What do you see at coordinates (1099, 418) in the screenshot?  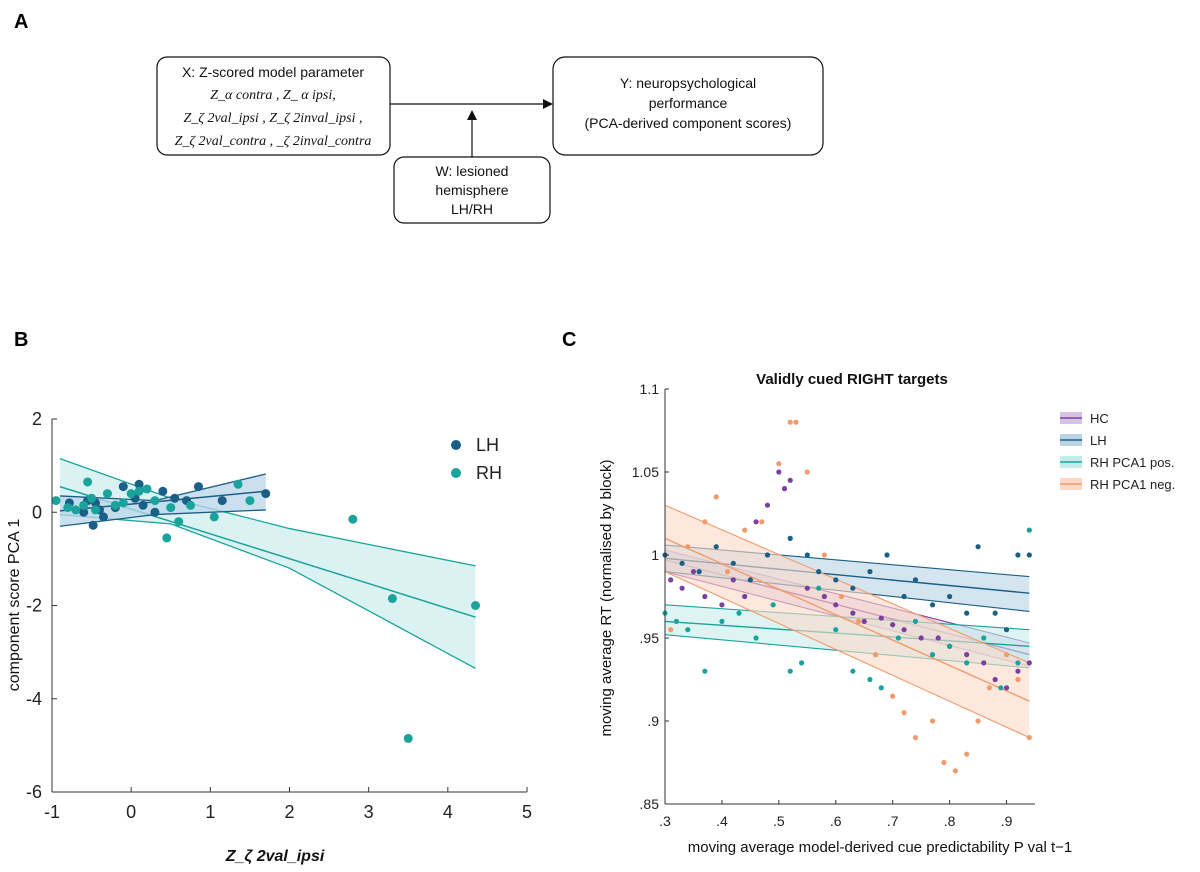 I see `legend-label: HC` at bounding box center [1099, 418].